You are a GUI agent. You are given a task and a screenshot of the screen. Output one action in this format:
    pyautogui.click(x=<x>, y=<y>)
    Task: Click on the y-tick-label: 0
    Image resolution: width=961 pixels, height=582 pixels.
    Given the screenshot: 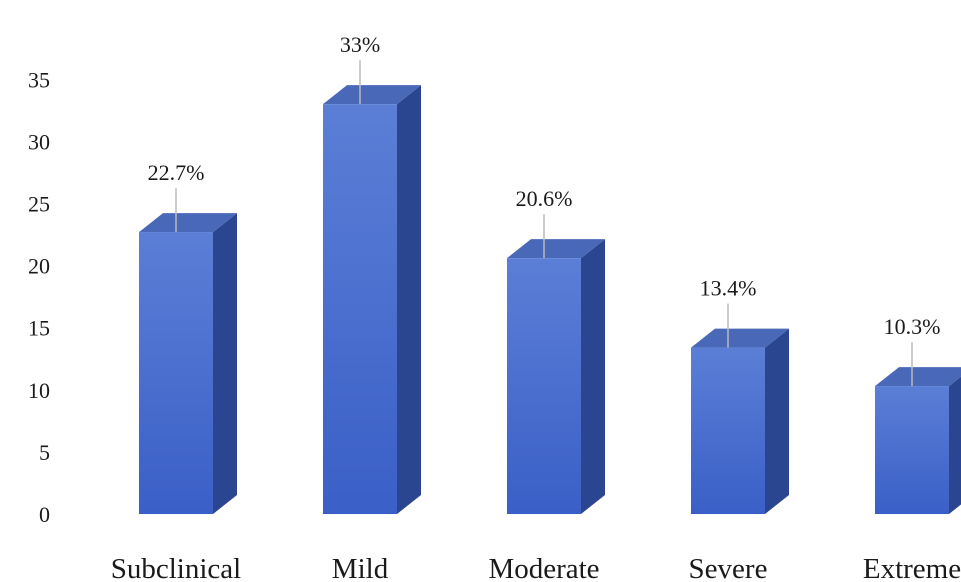 What is the action you would take?
    pyautogui.click(x=44, y=514)
    